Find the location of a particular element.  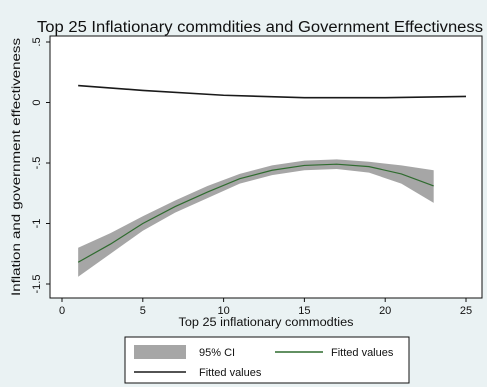

legend-fitted-ci-label: Fitted values is located at coordinates (362, 353).